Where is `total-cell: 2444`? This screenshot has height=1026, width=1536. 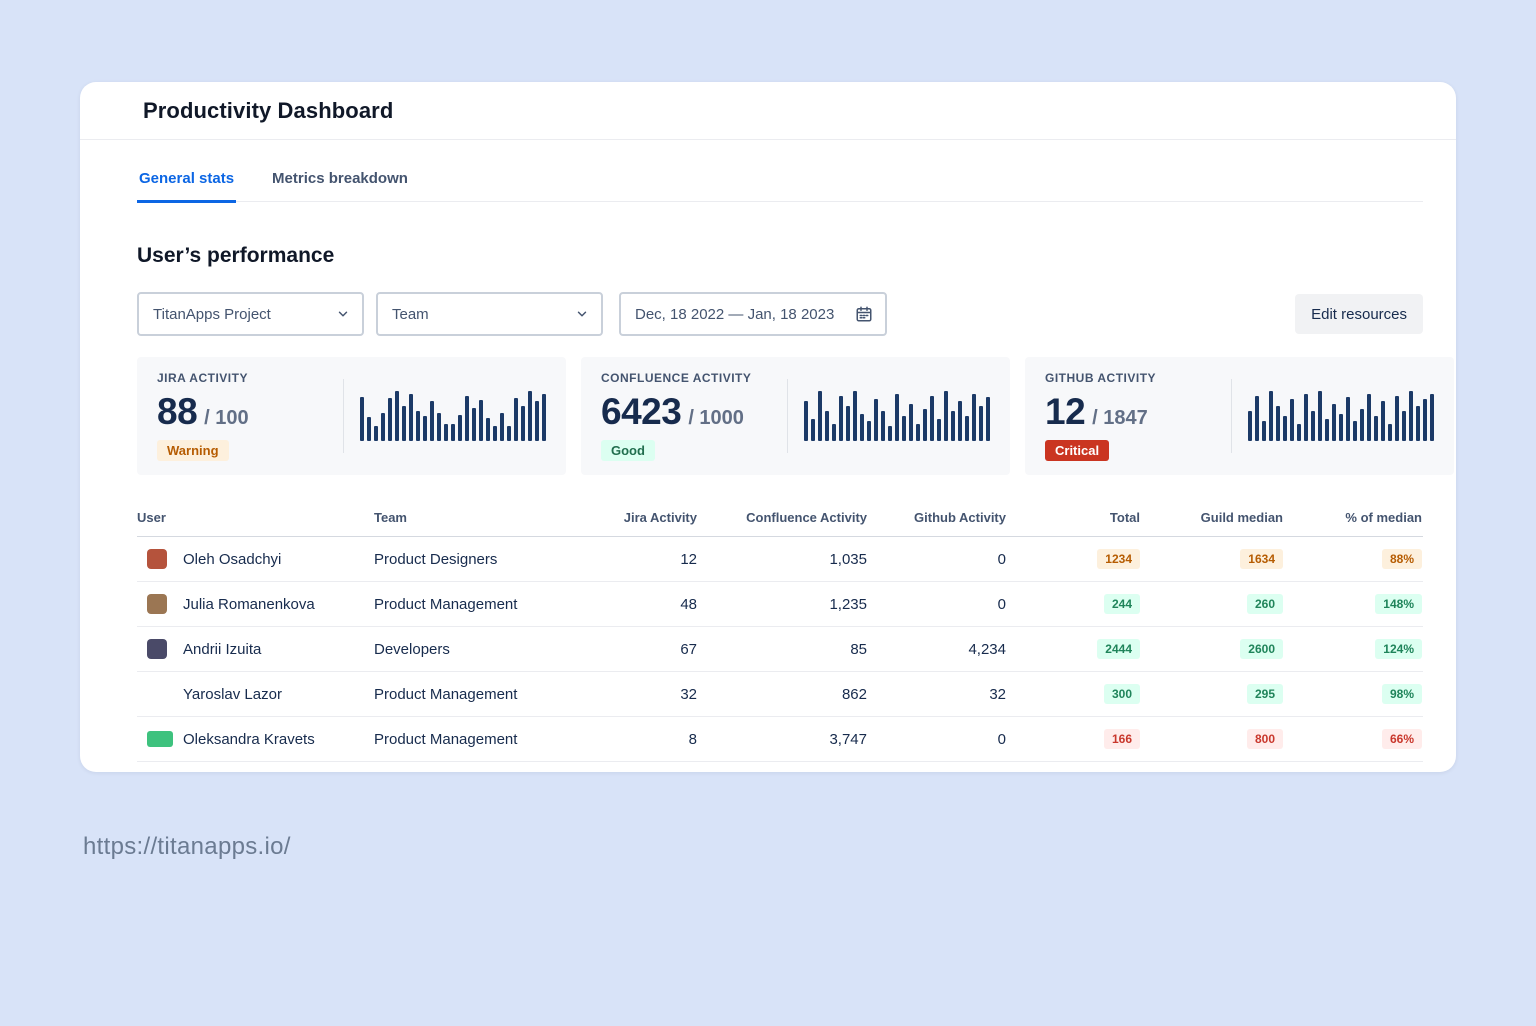
total-cell: 2444 is located at coordinates (1073, 649).